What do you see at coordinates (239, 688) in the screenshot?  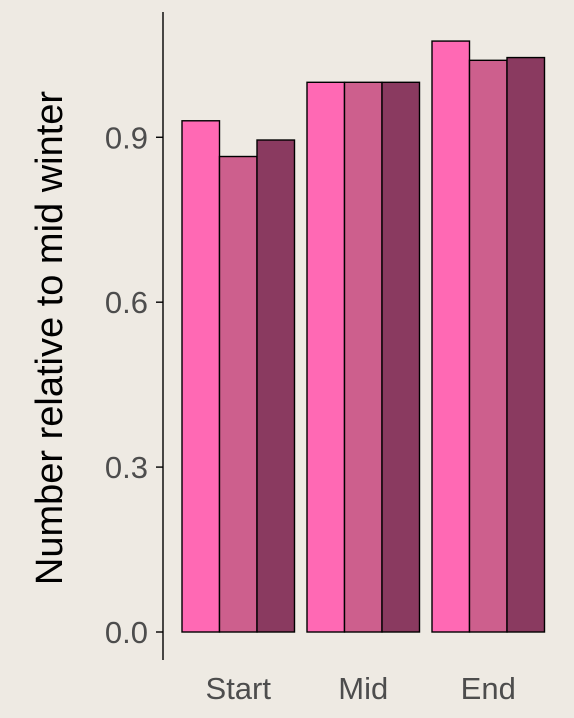 I see `x-tick-label-start: Start` at bounding box center [239, 688].